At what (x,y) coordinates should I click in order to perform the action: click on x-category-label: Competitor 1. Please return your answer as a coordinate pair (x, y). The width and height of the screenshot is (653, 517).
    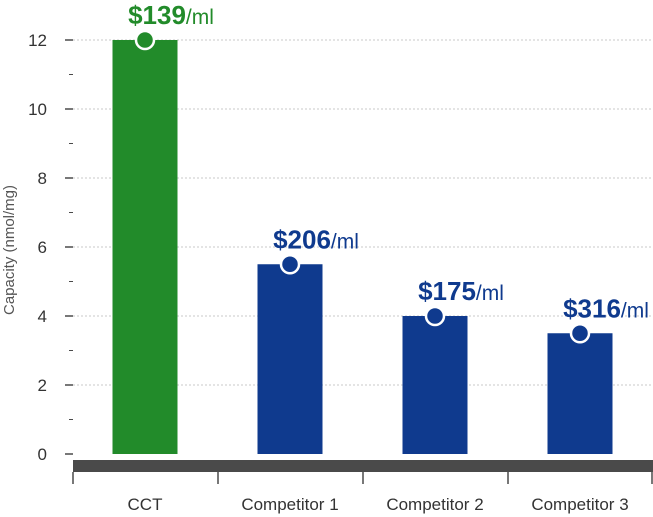
    Looking at the image, I should click on (289, 504).